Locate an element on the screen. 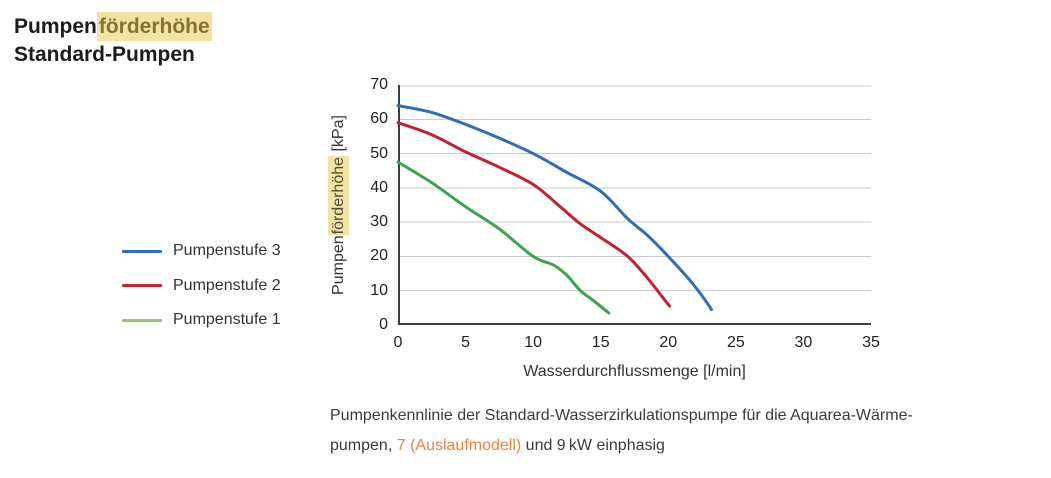 The width and height of the screenshot is (1051, 478). title-text: Pumpen is located at coordinates (55, 26).